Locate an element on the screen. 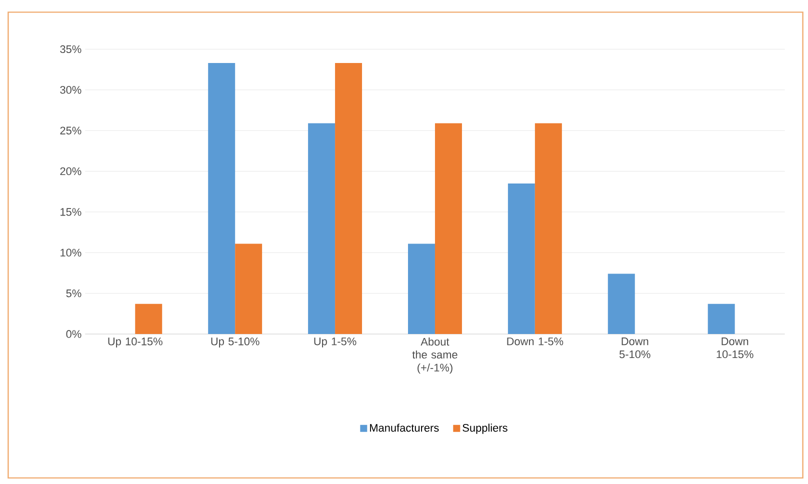  y-tick-label: 20% is located at coordinates (71, 171).